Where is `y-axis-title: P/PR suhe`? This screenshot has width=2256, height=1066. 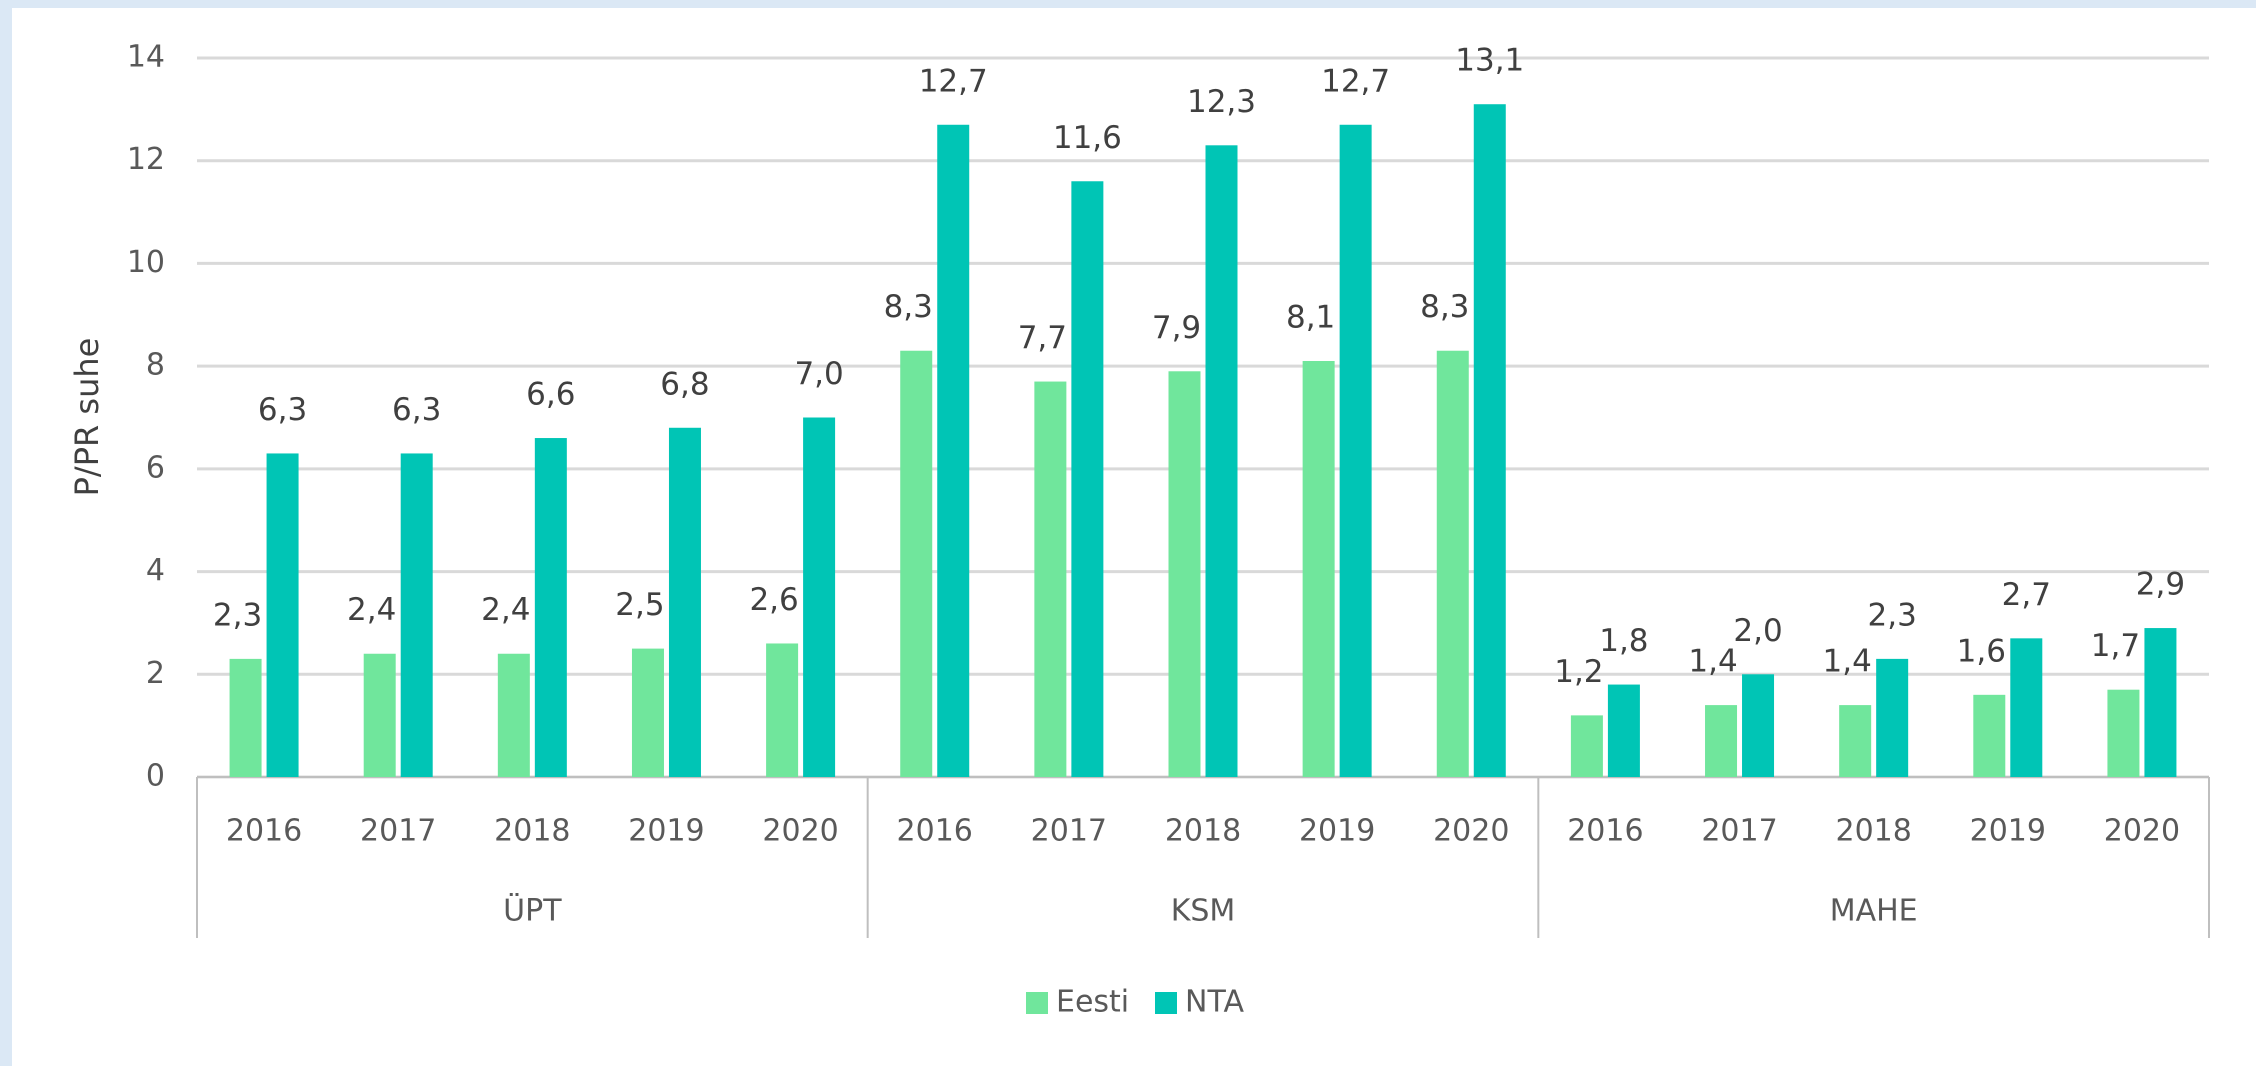 y-axis-title: P/PR suhe is located at coordinates (87, 417).